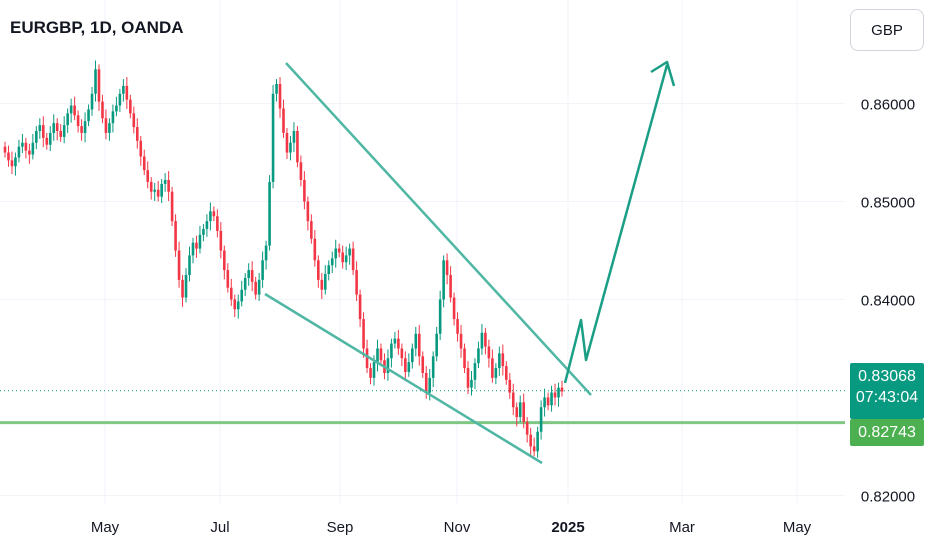  What do you see at coordinates (567, 527) in the screenshot?
I see `x-tick-label: 2025` at bounding box center [567, 527].